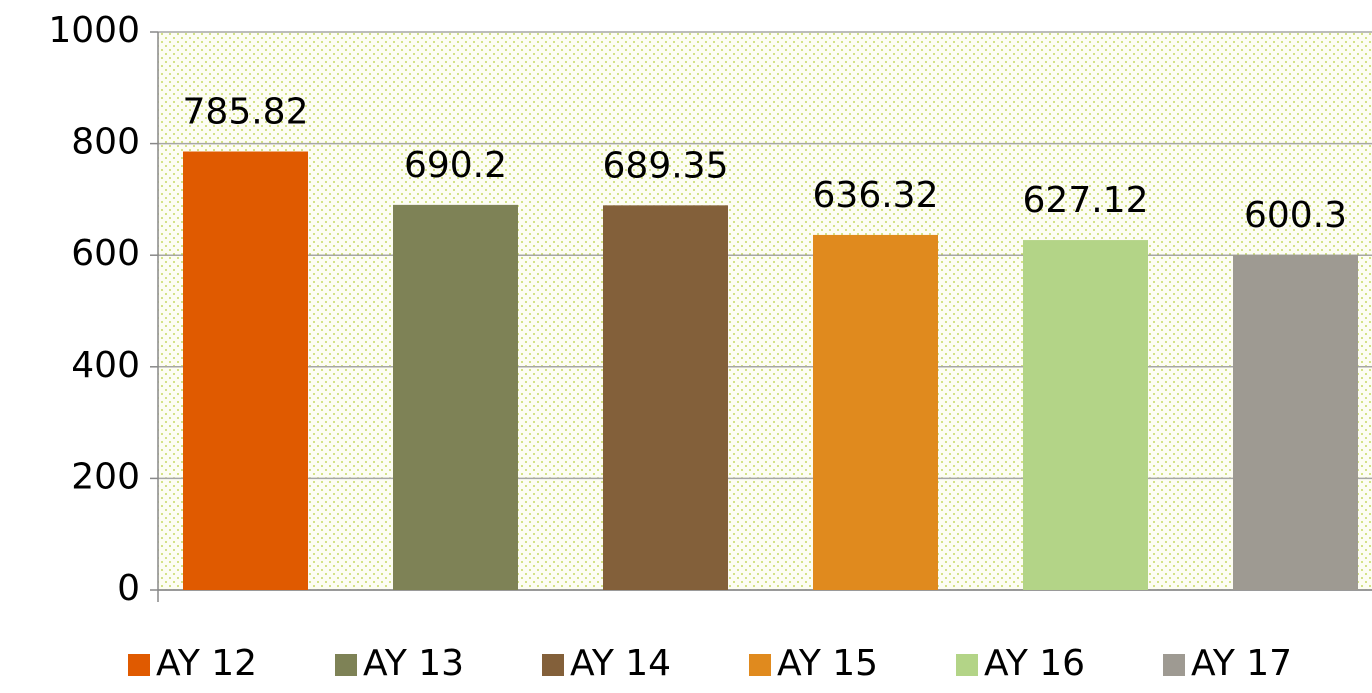  Describe the element at coordinates (94, 30) in the screenshot. I see `y-tick-label: 1000` at that location.